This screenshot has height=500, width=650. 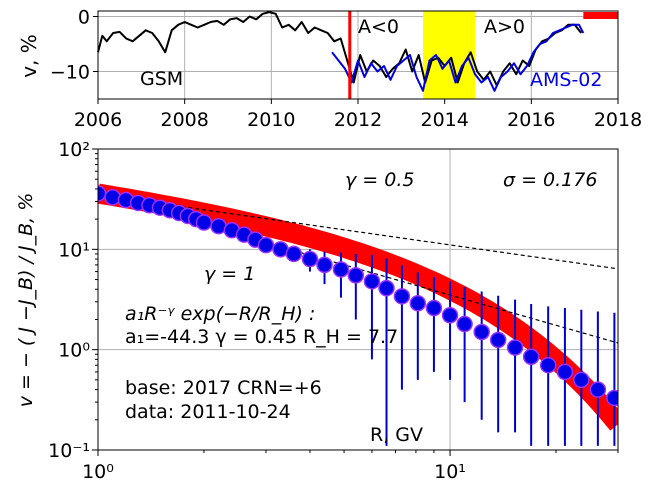 I want to click on top-x-tick-label: 2008, so click(x=184, y=120).